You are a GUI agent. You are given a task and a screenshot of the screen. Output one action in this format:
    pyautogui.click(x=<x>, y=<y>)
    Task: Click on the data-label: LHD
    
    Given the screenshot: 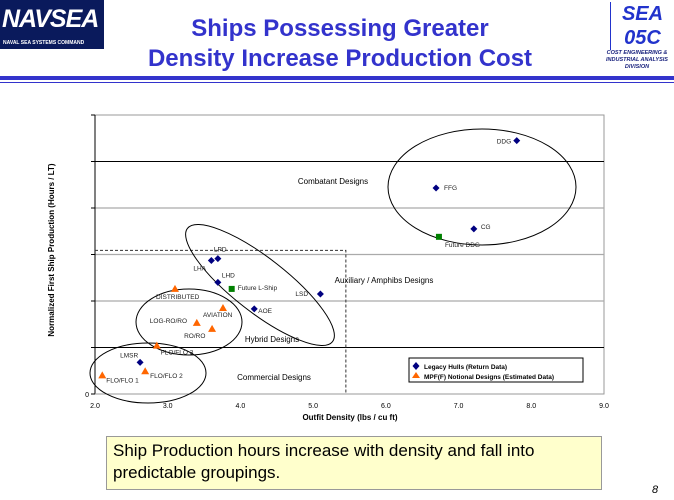 What is the action you would take?
    pyautogui.click(x=228, y=275)
    